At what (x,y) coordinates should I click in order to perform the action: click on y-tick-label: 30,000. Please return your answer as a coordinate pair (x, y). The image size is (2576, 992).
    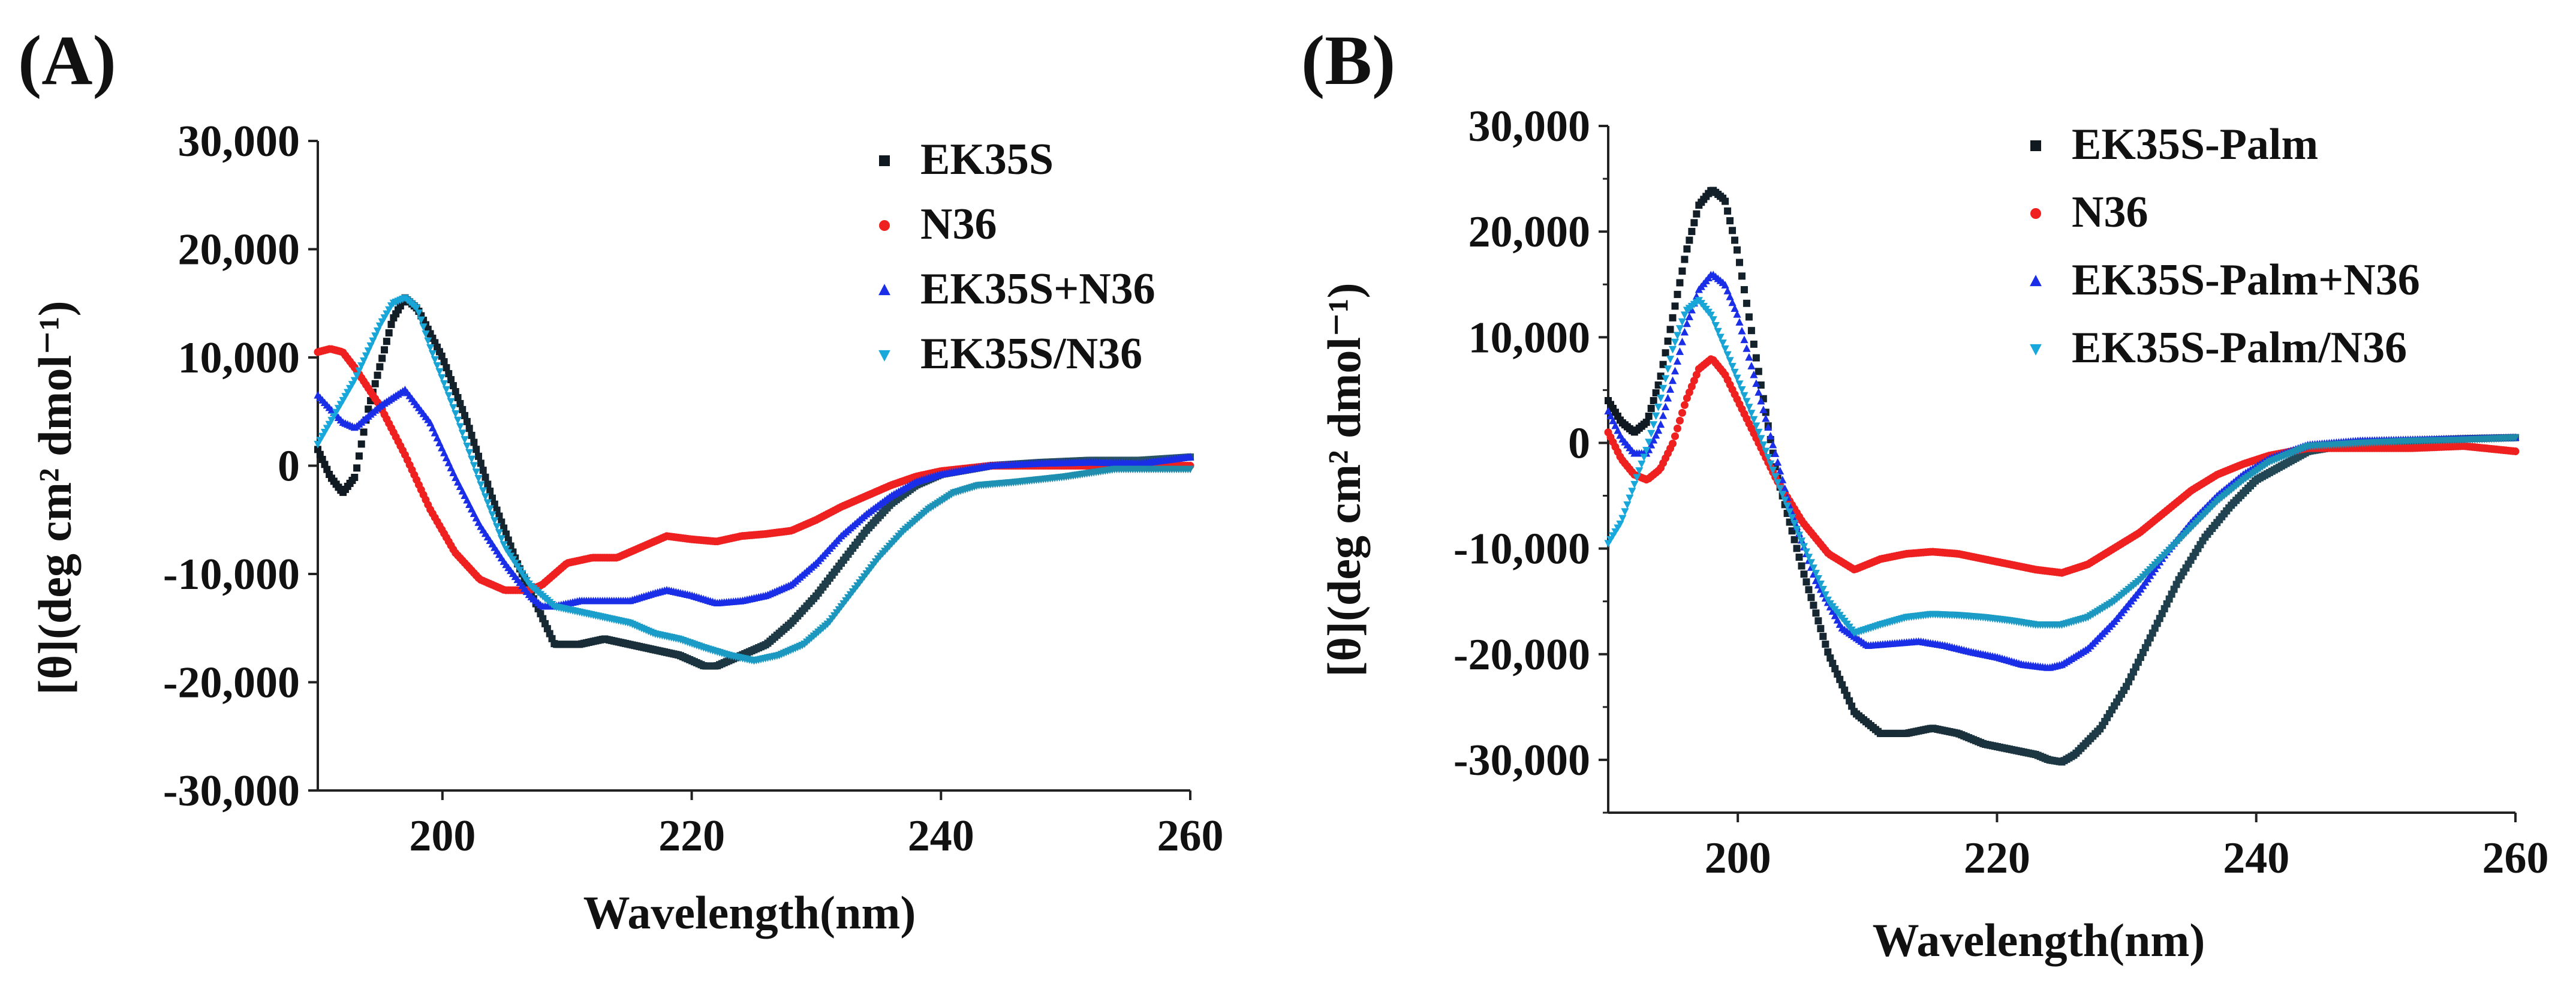
    Looking at the image, I should click on (239, 141).